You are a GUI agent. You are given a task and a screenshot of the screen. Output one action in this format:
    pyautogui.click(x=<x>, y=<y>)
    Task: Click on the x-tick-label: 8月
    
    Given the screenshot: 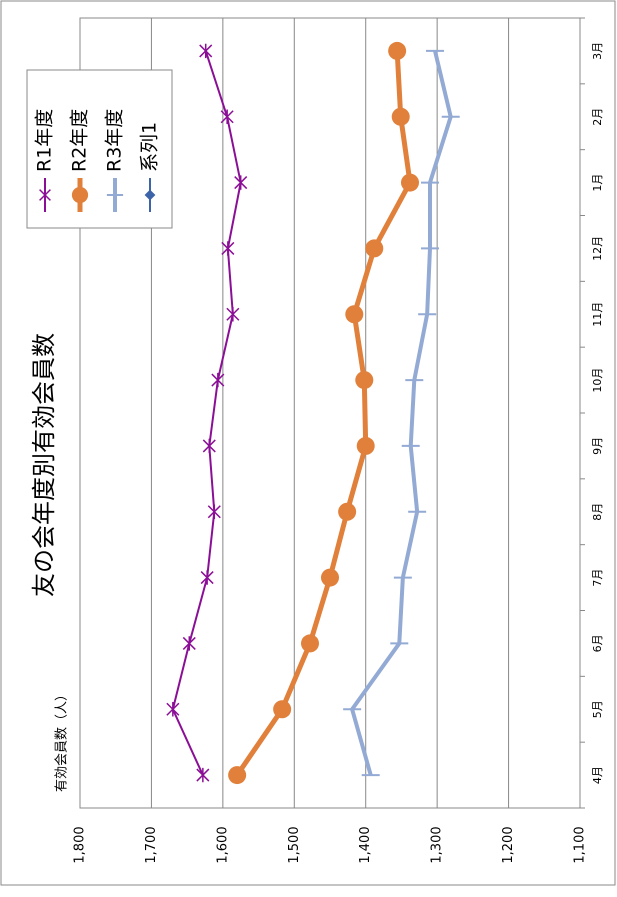 What is the action you would take?
    pyautogui.click(x=597, y=512)
    